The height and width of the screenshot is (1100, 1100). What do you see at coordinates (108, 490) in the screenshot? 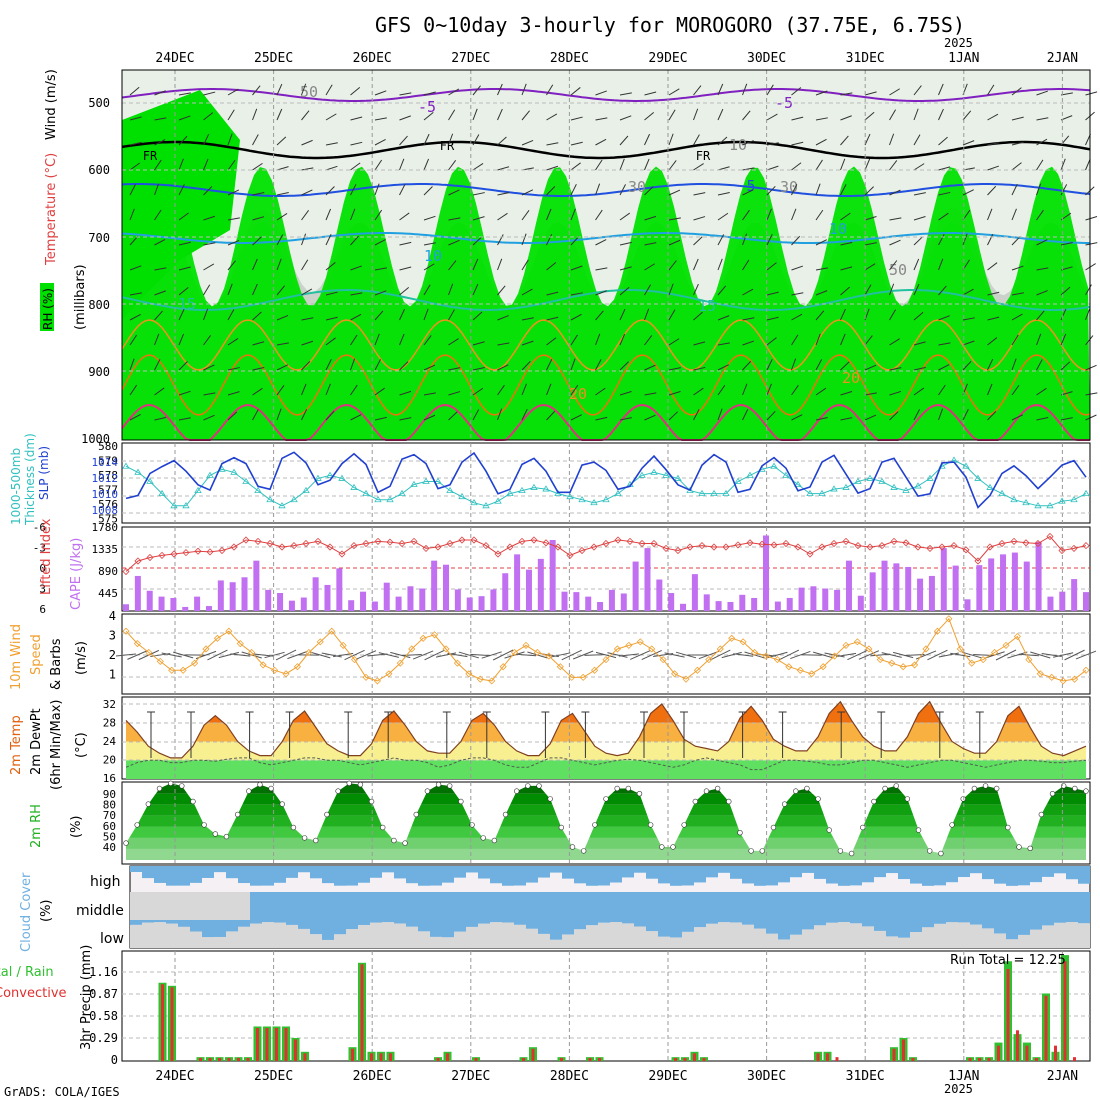
I see `thickness-tick: 577` at bounding box center [108, 490].